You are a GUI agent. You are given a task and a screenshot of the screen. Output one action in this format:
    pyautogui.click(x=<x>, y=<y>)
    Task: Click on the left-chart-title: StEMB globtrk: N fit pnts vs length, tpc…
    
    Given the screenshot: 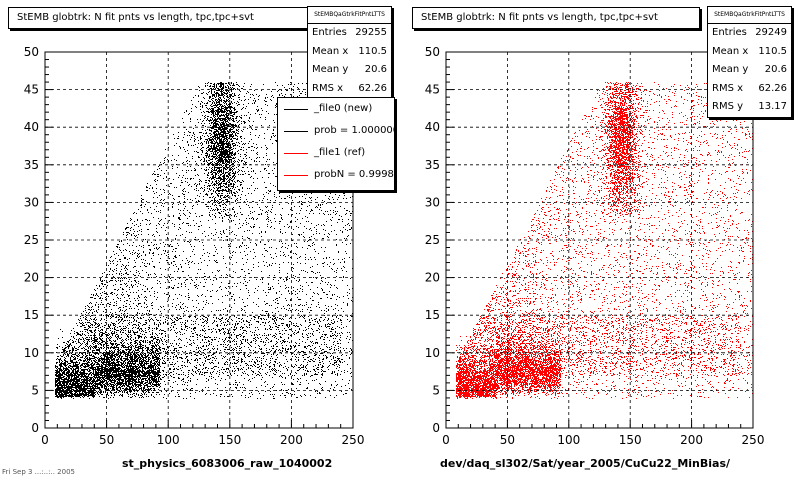 What is the action you would take?
    pyautogui.click(x=160, y=18)
    